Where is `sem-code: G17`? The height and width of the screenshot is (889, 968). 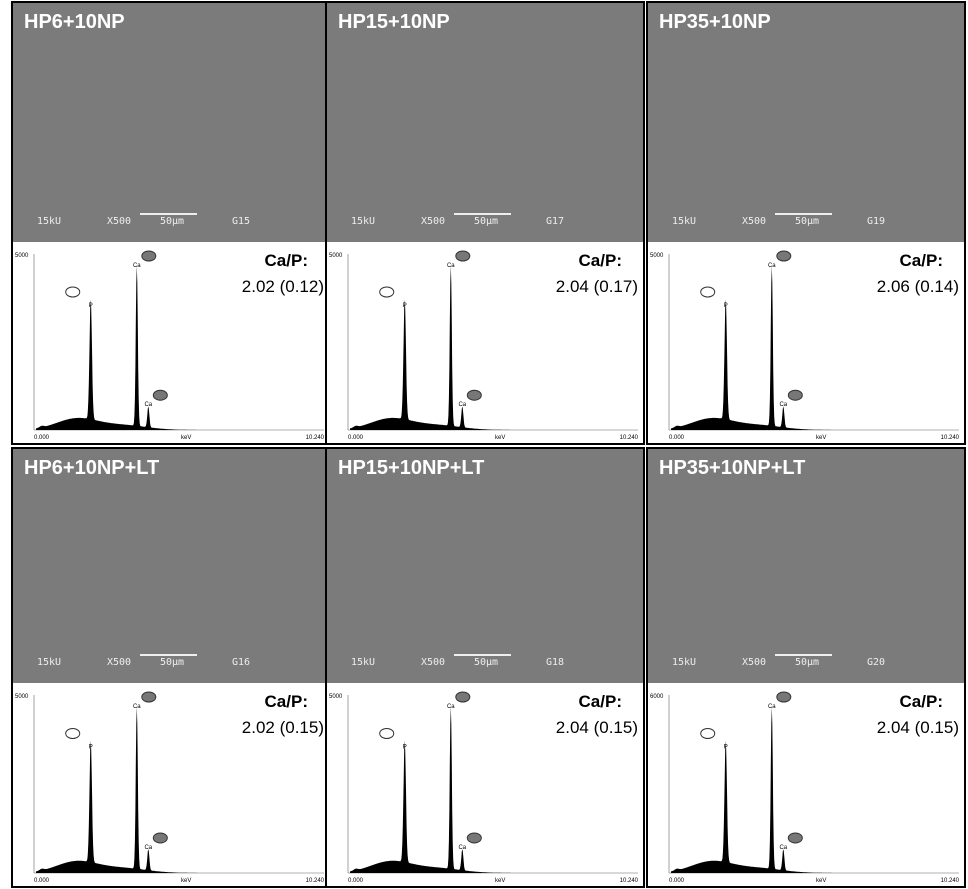
sem-code: G17 is located at coordinates (555, 221).